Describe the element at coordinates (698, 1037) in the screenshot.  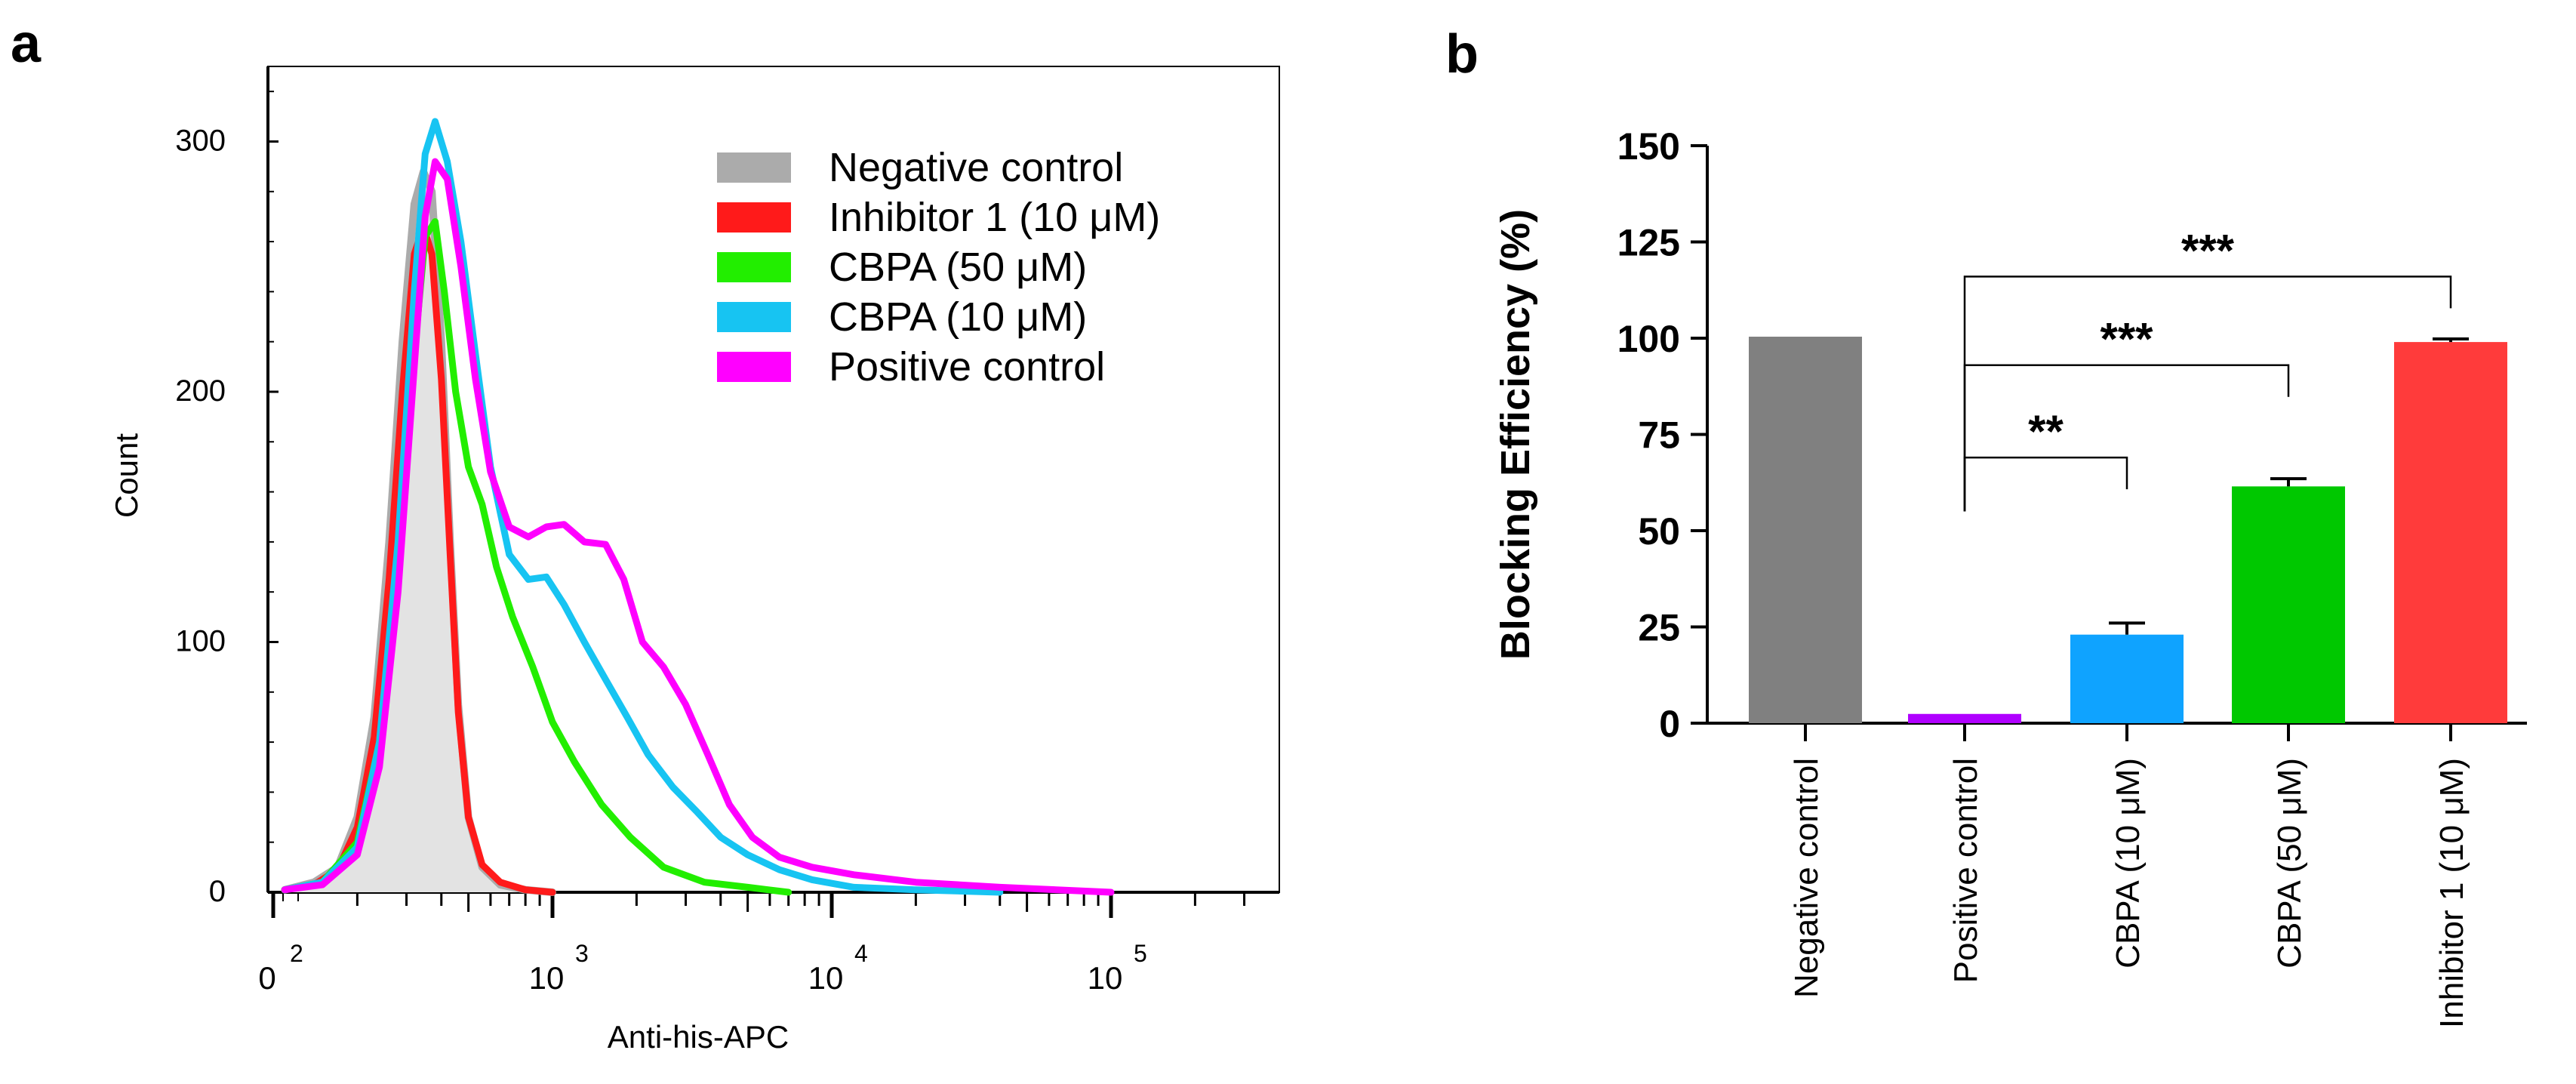
I see `x-axis-title: Anti-his-APC` at that location.